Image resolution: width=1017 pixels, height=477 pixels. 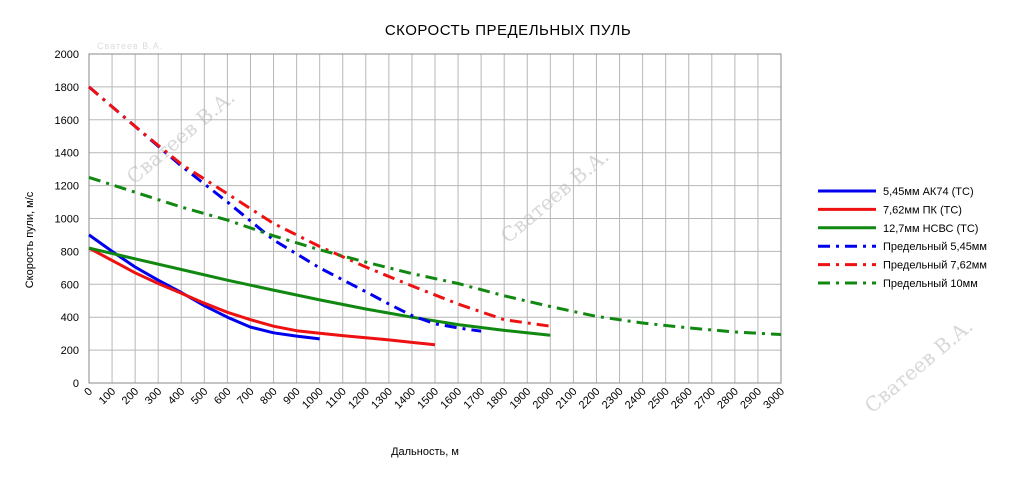 I want to click on x-tick-label: 1400, so click(x=405, y=399).